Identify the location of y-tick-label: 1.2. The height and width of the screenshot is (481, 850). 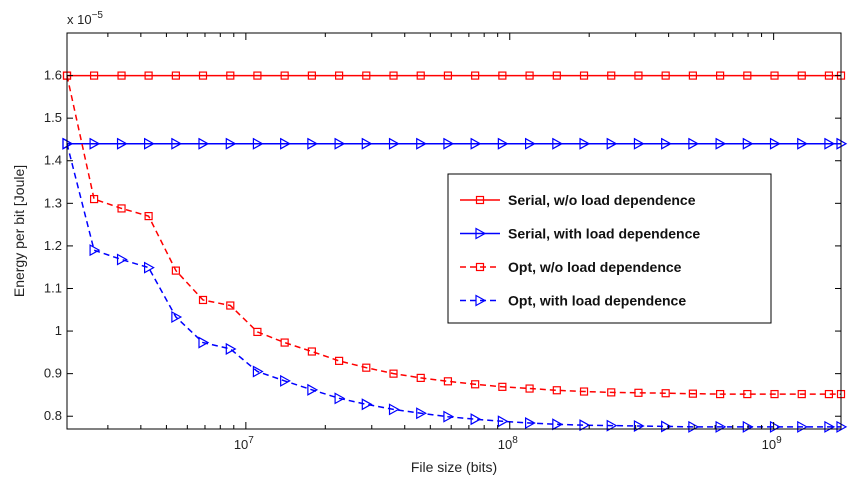
(53, 245).